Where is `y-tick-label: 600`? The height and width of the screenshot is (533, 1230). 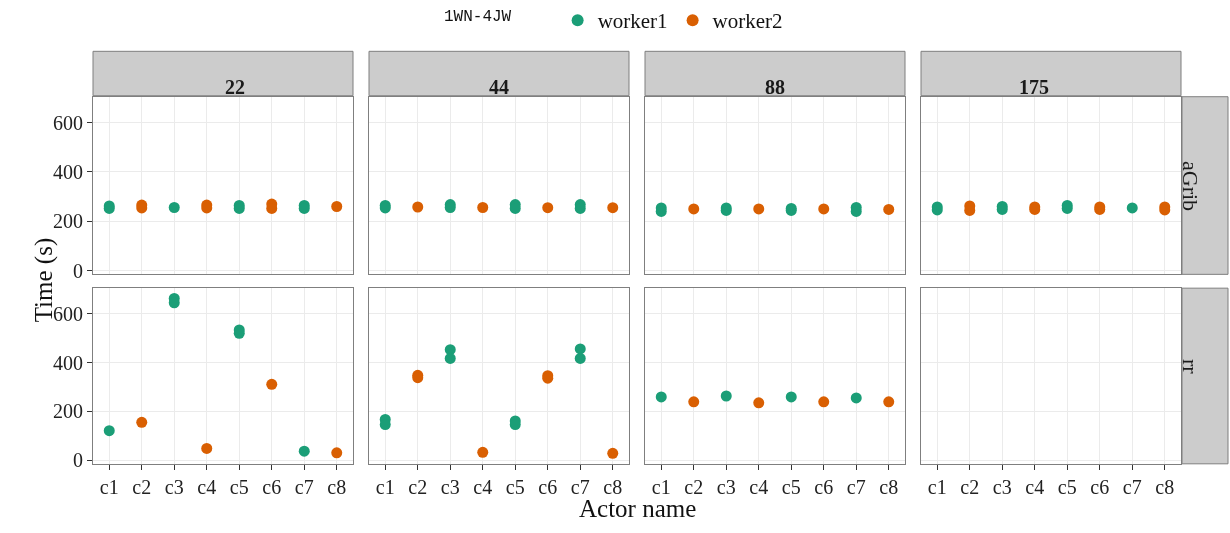 y-tick-label: 600 is located at coordinates (68, 122).